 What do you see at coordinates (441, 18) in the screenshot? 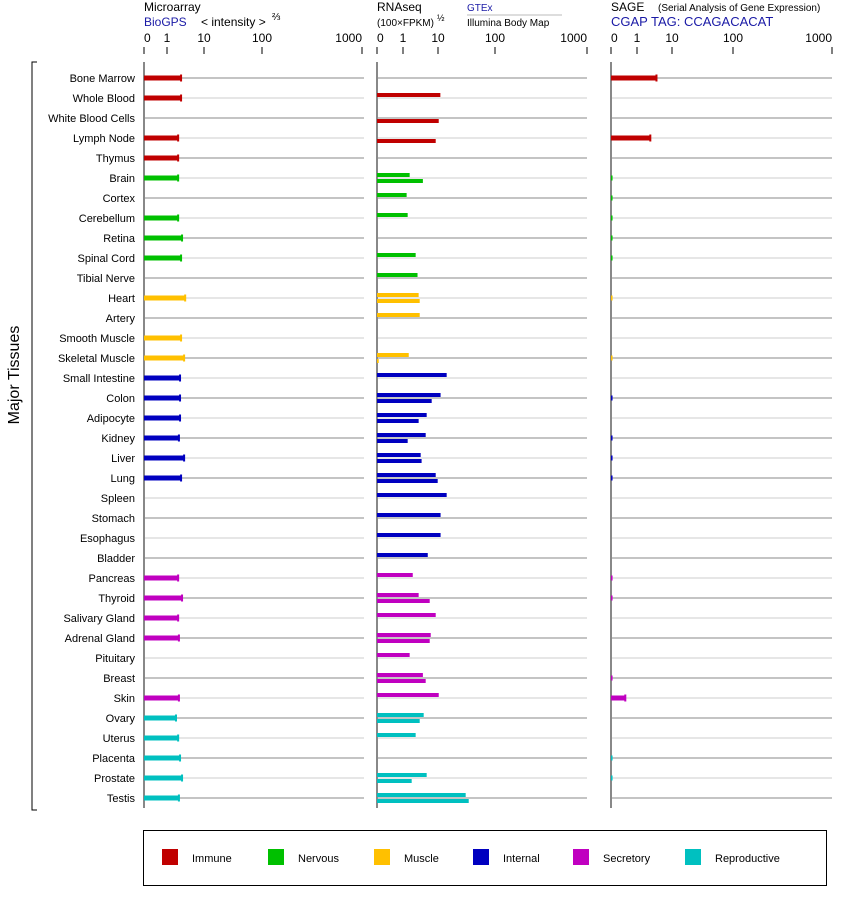
I see `fpkm-exponent: ½` at bounding box center [441, 18].